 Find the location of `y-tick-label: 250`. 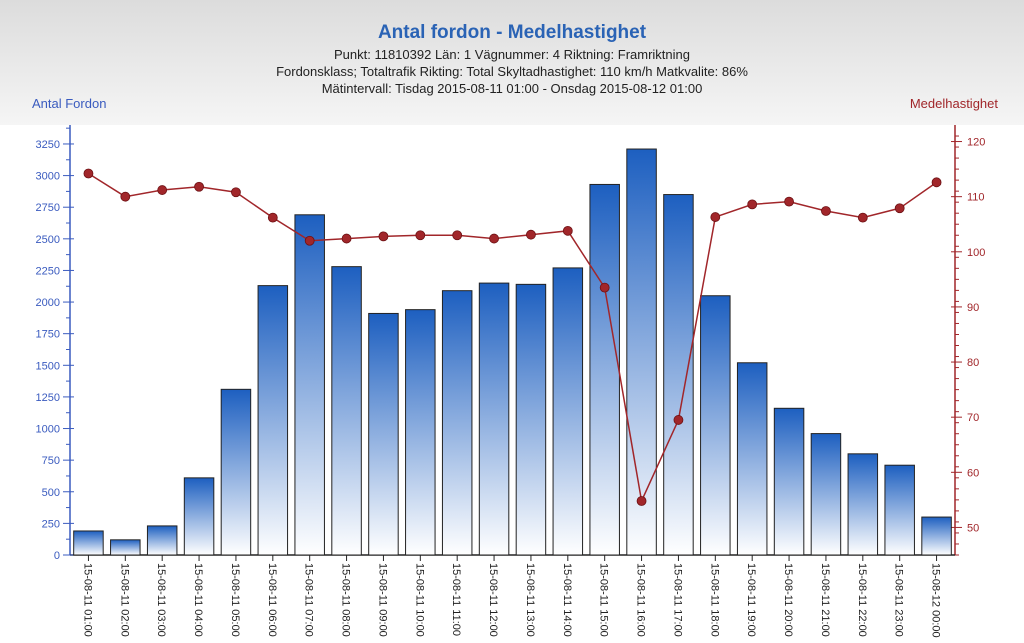

y-tick-label: 250 is located at coordinates (51, 524).